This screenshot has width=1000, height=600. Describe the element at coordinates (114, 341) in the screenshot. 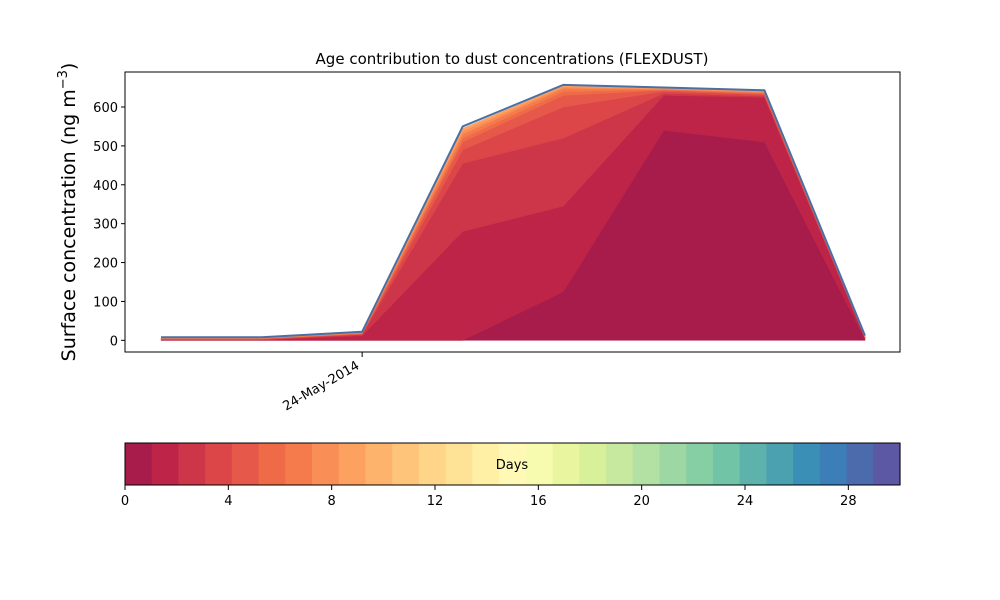

I see `y-tick-label-0: 0` at that location.